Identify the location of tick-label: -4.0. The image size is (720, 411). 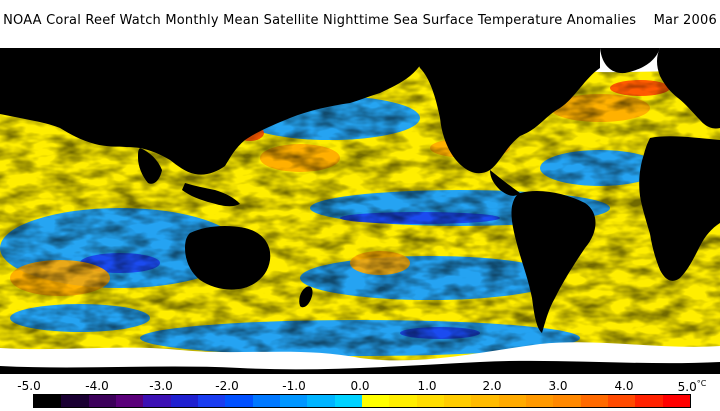
(97, 386).